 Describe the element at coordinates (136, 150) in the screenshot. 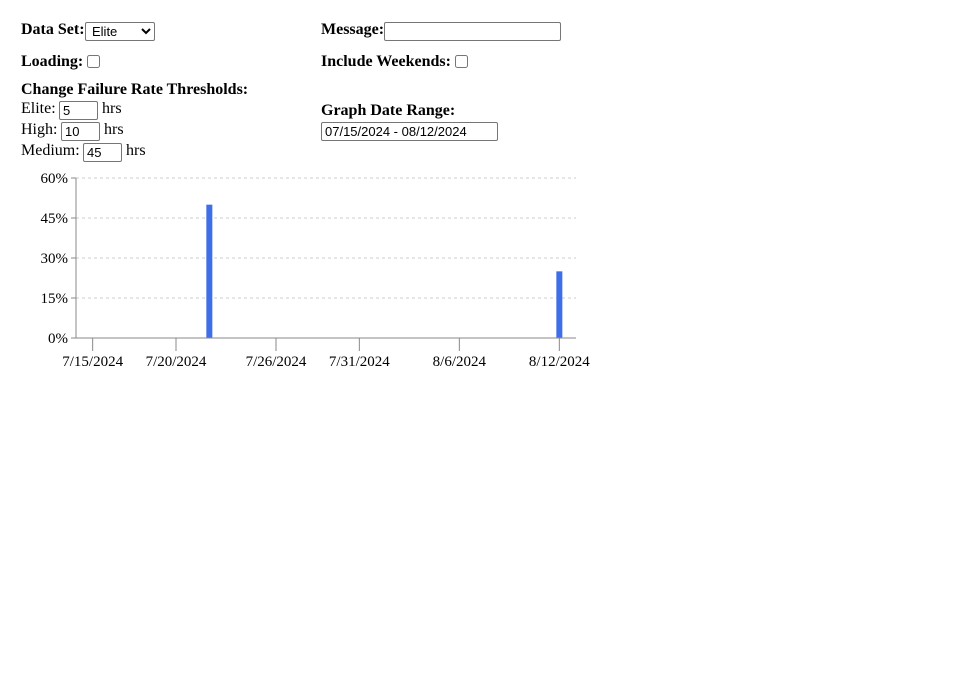

I see `medium-threshold-unit: hrs` at that location.